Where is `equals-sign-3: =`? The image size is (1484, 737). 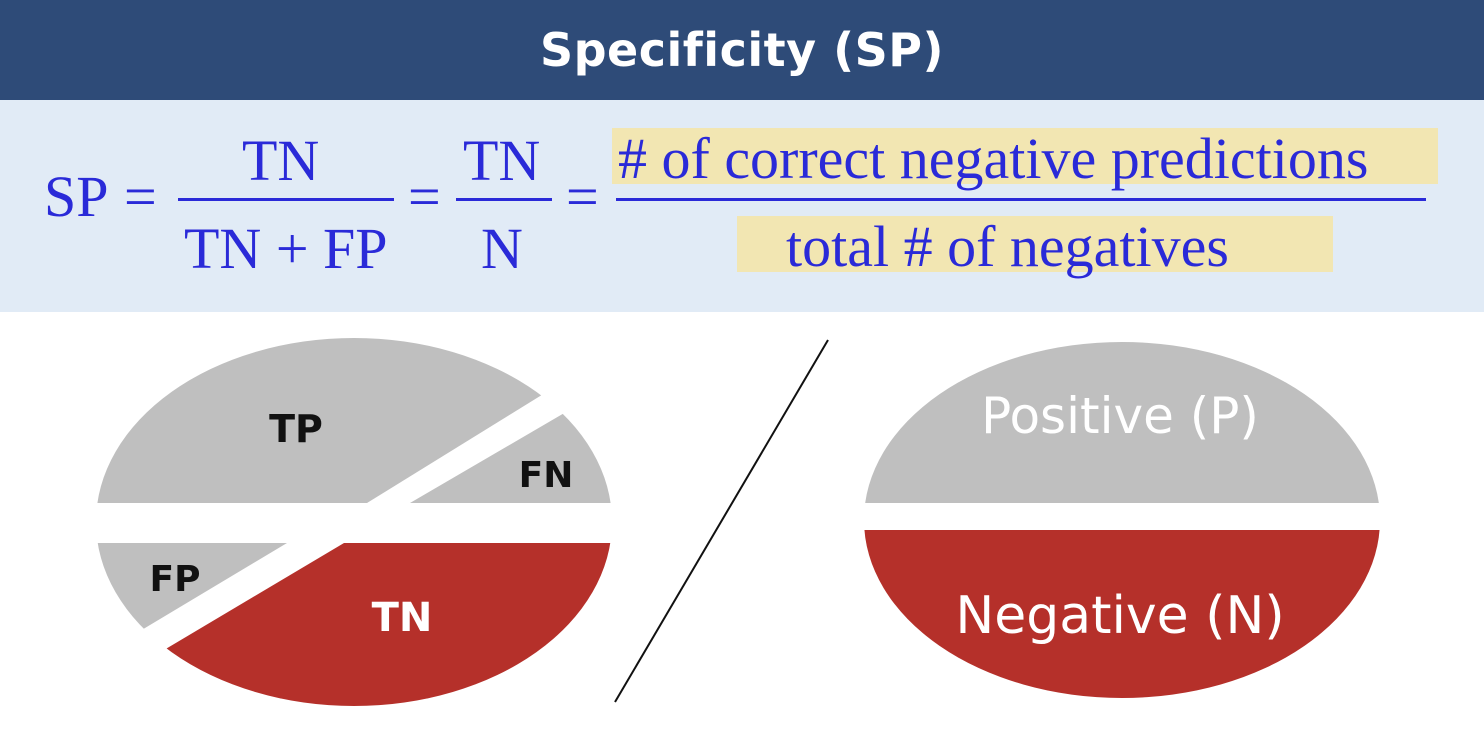 equals-sign-3: = is located at coordinates (582, 196).